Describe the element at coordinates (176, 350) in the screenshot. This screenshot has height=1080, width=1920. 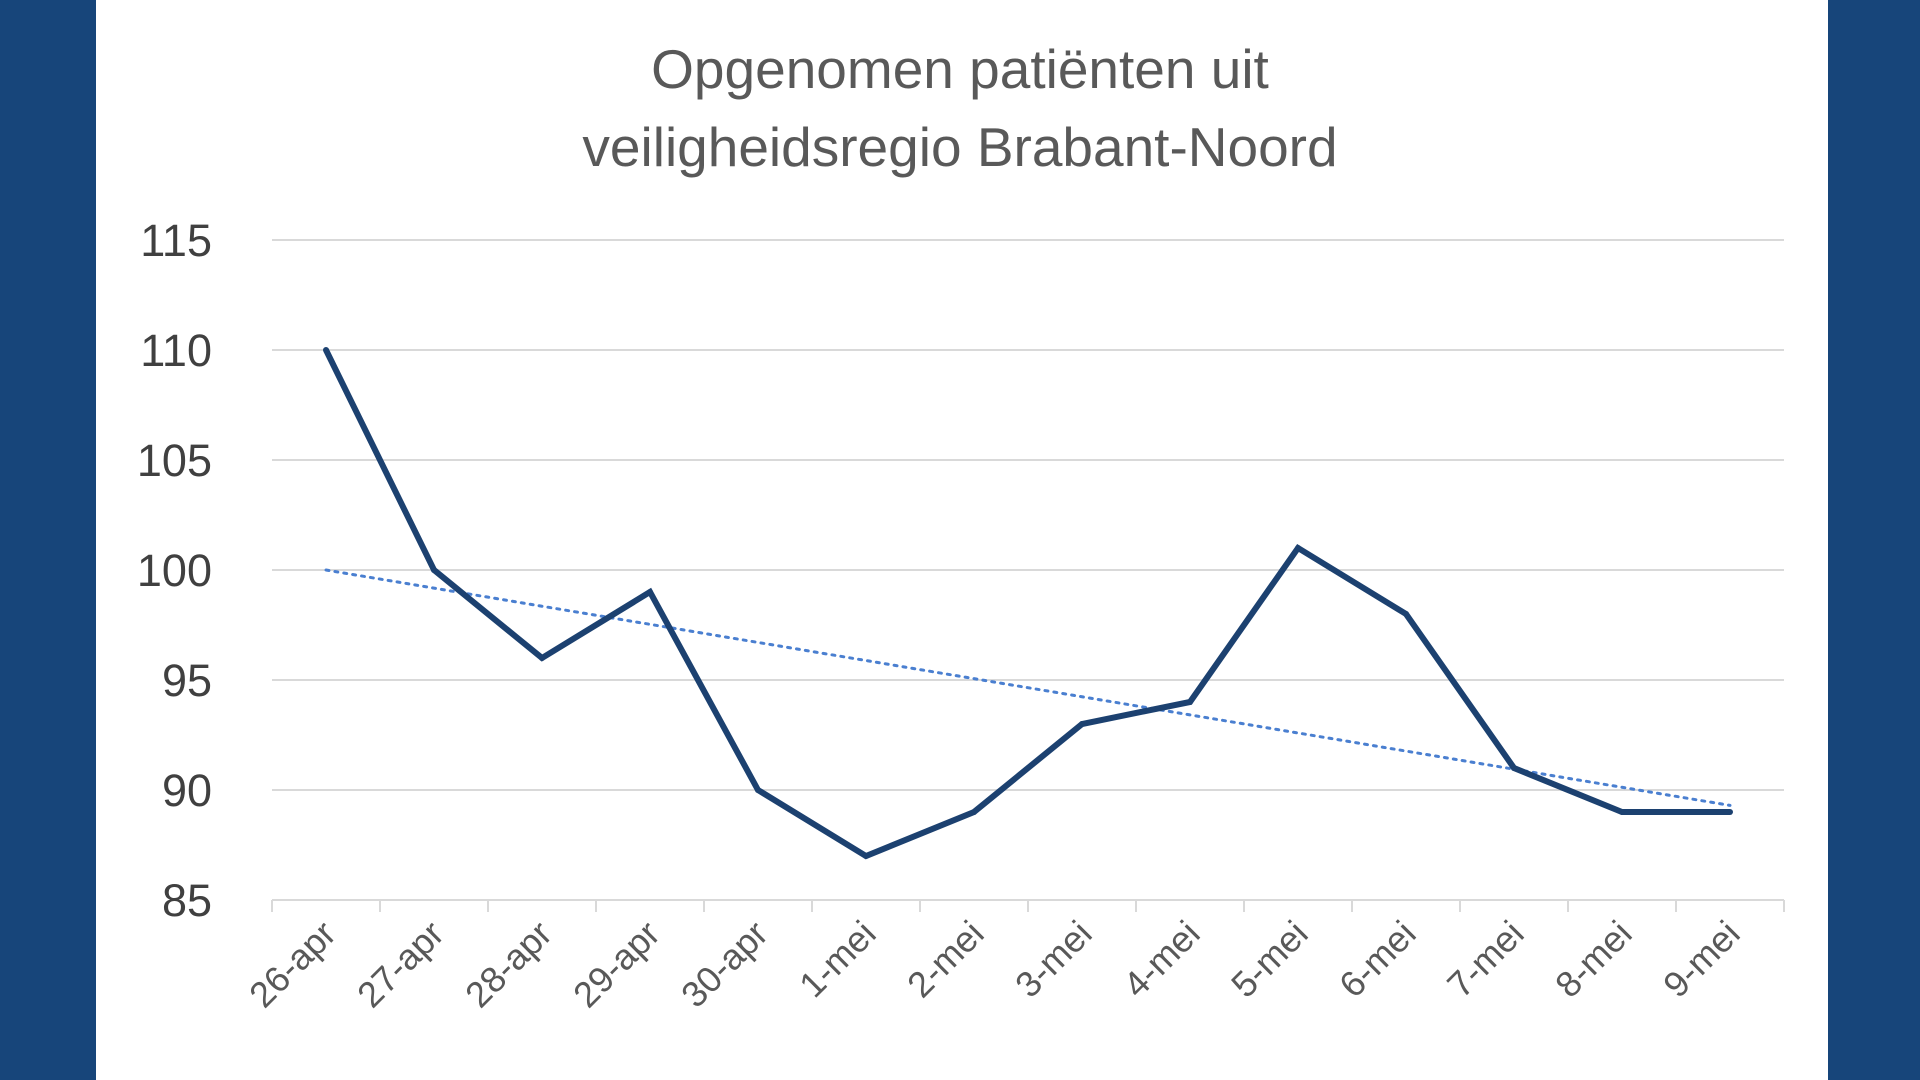
I see `y-tick-label: 110` at that location.